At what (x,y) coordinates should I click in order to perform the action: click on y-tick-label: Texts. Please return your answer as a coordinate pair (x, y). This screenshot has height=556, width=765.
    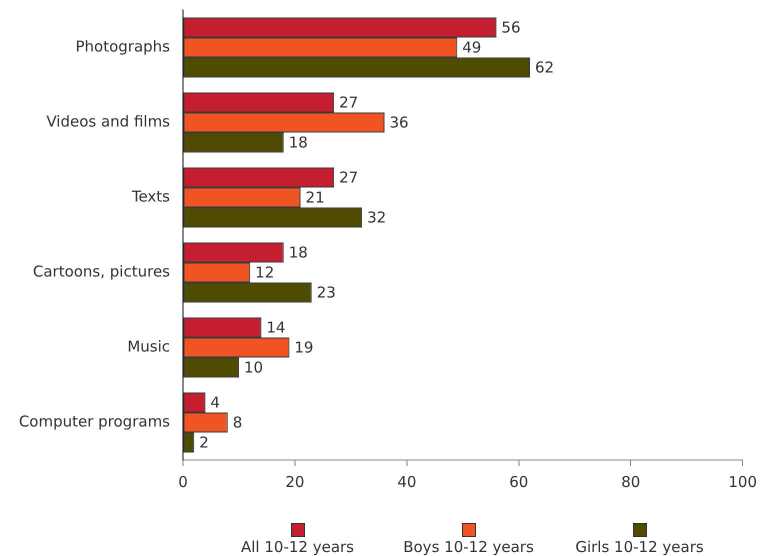
    Looking at the image, I should click on (150, 196).